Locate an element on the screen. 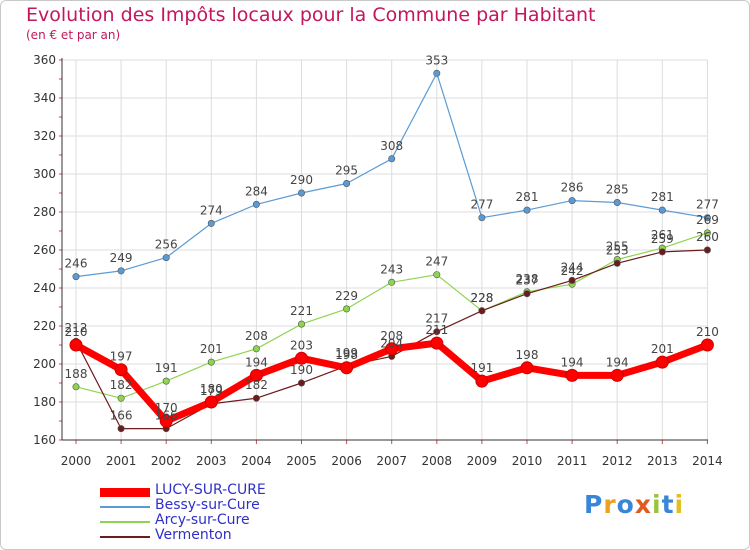 The height and width of the screenshot is (550, 750). logo-letter: P is located at coordinates (594, 504).